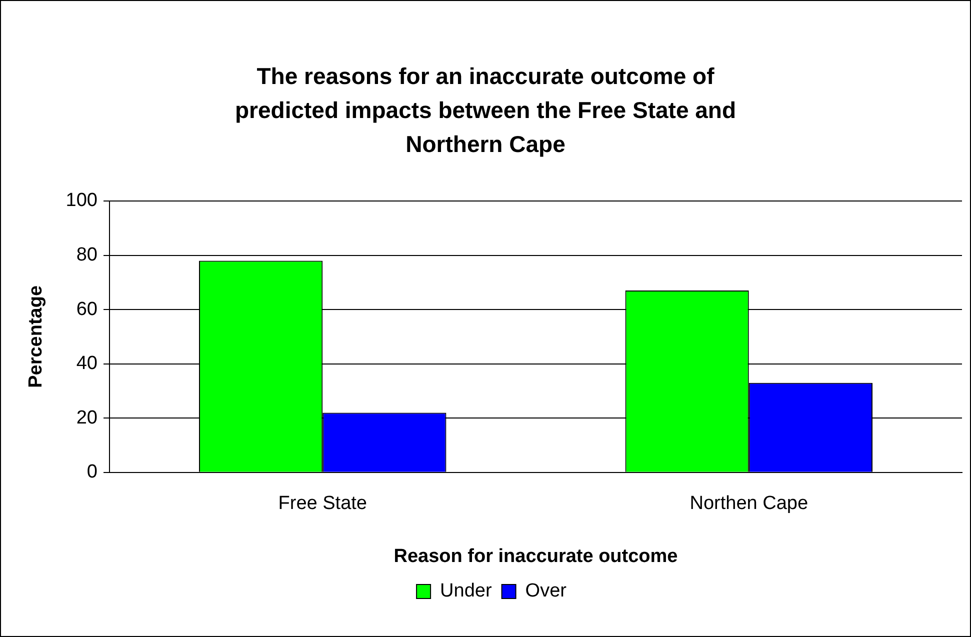 This screenshot has width=971, height=637. Describe the element at coordinates (749, 503) in the screenshot. I see `x-tick-label: Northen Cape` at that location.